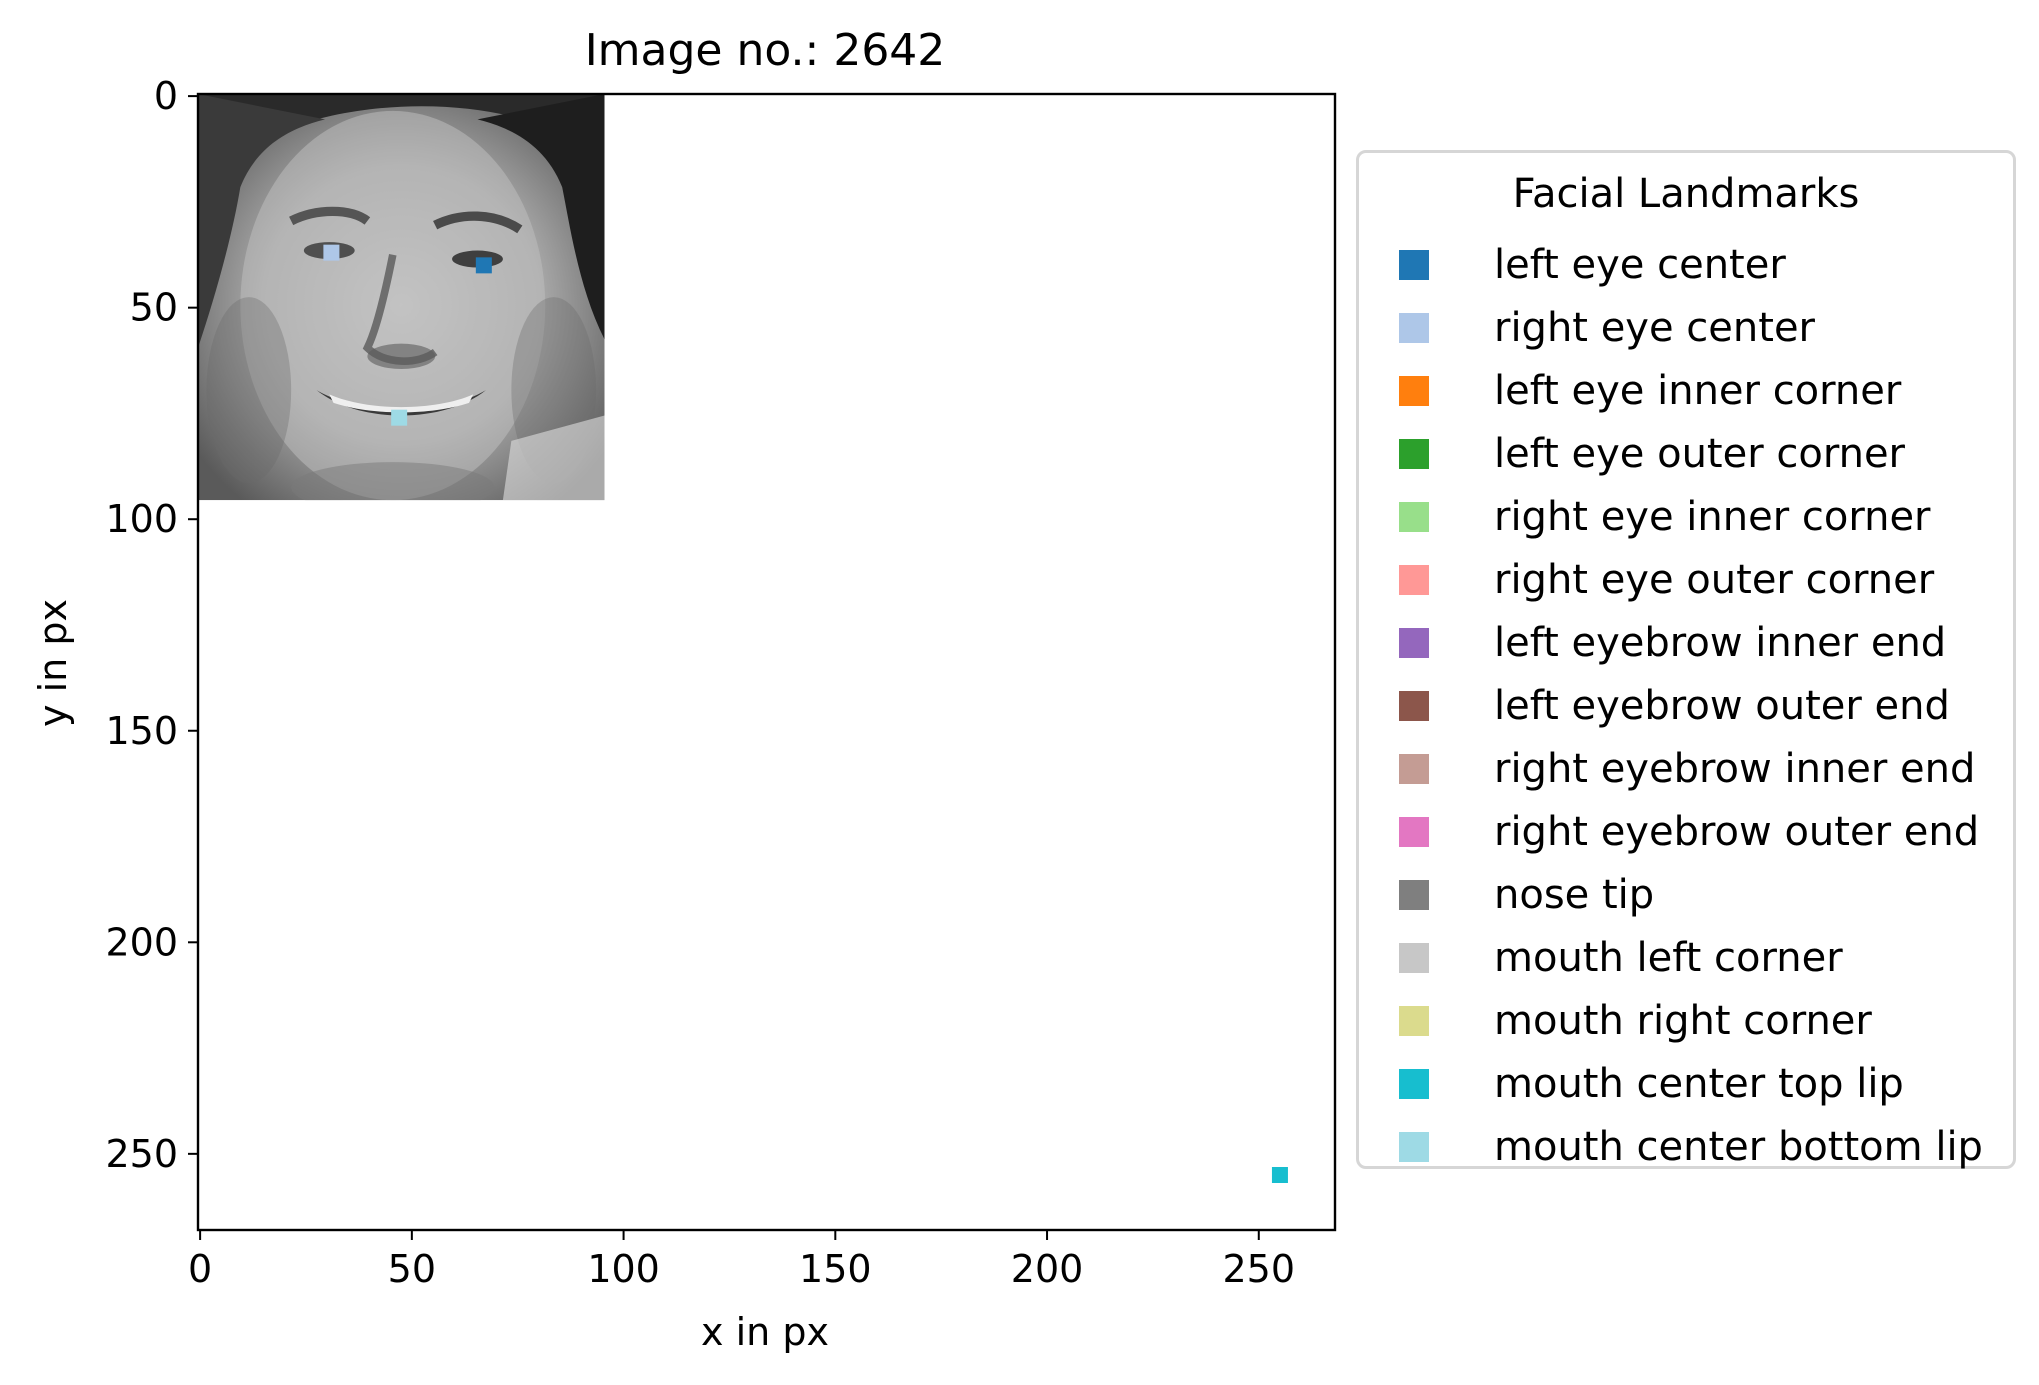 This screenshot has height=1385, width=2039. Describe the element at coordinates (331, 252) in the screenshot. I see `landmark-point-right-eye-center` at that location.